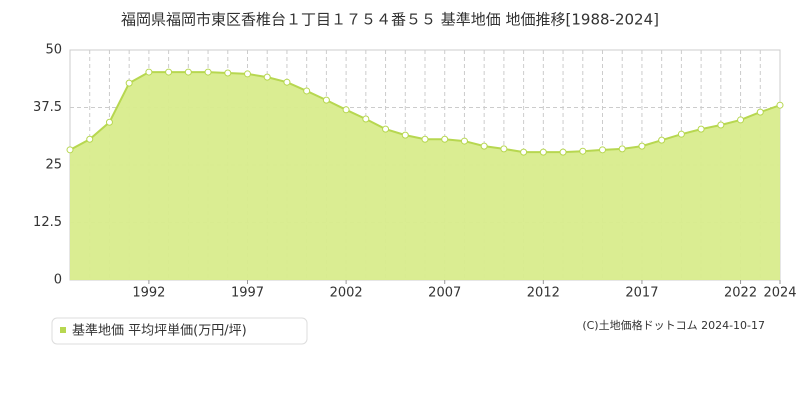  Describe the element at coordinates (159, 331) in the screenshot. I see `legend-label: 基準地価 平均坪単価(万円/坪)` at that location.